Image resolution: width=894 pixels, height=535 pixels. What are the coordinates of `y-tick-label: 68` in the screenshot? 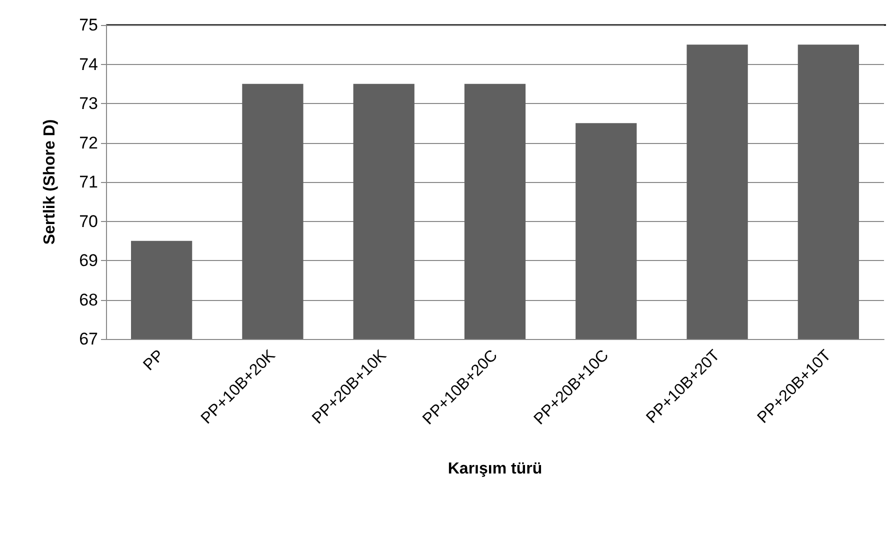 It's located at (88, 300).